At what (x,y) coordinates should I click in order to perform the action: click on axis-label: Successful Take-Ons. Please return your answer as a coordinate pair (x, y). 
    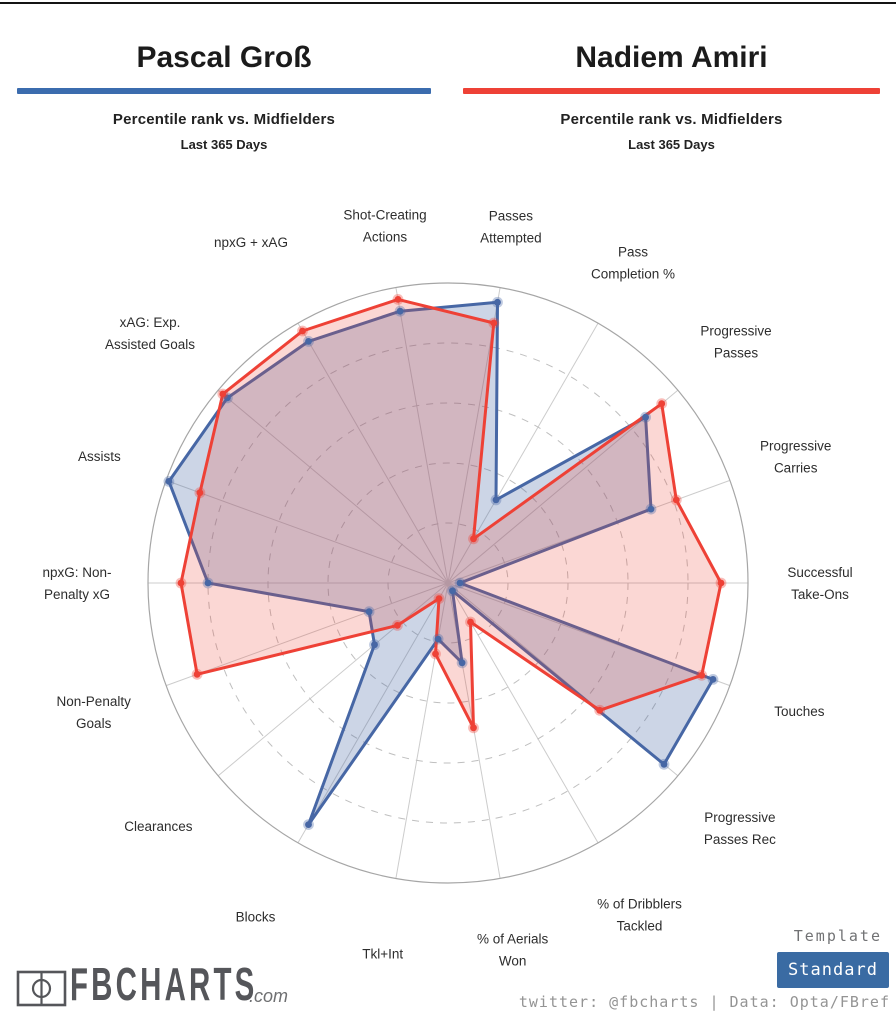
    Looking at the image, I should click on (819, 583).